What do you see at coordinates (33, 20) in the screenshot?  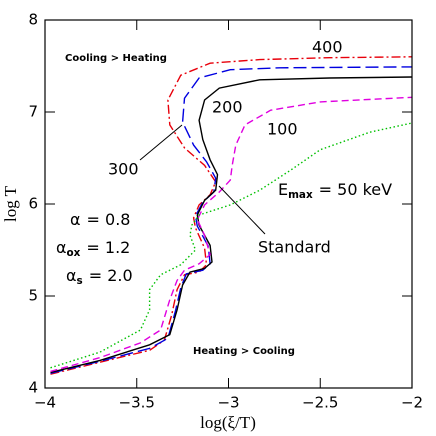 I see `y-tick-label: 8` at bounding box center [33, 20].